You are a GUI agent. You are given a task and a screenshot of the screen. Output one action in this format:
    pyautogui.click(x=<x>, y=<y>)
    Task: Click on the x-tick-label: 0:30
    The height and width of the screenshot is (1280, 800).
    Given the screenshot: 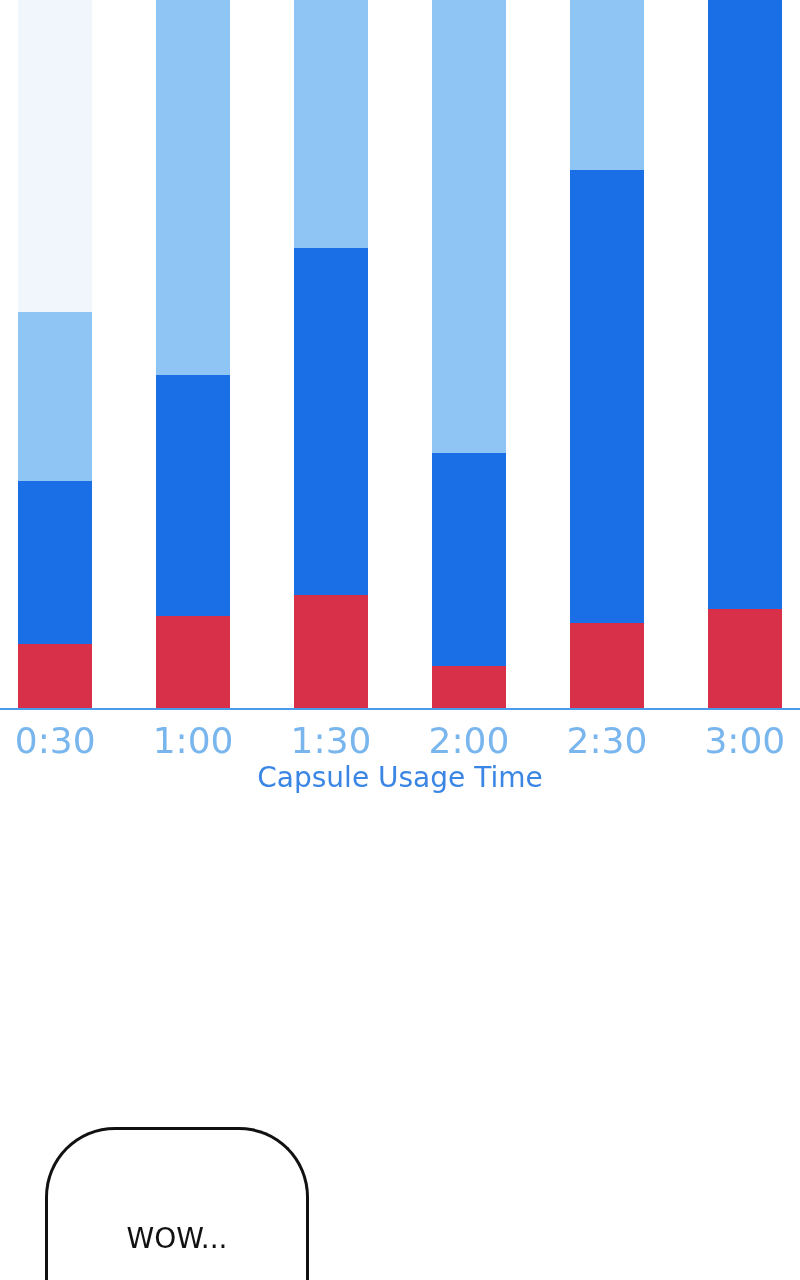 What is the action you would take?
    pyautogui.click(x=55, y=741)
    